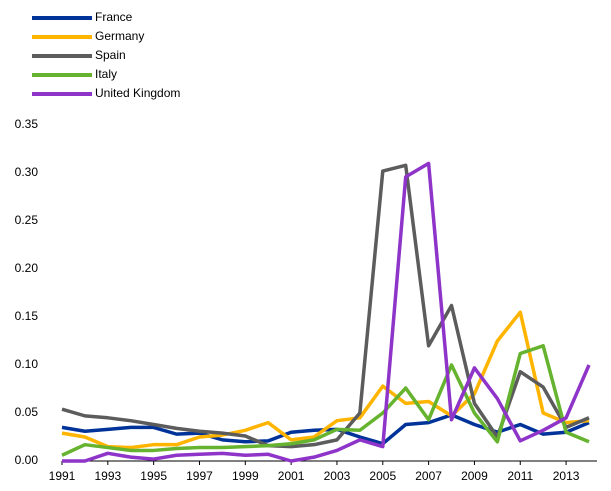  Describe the element at coordinates (27, 364) in the screenshot. I see `y-tick-label: 0.10` at that location.